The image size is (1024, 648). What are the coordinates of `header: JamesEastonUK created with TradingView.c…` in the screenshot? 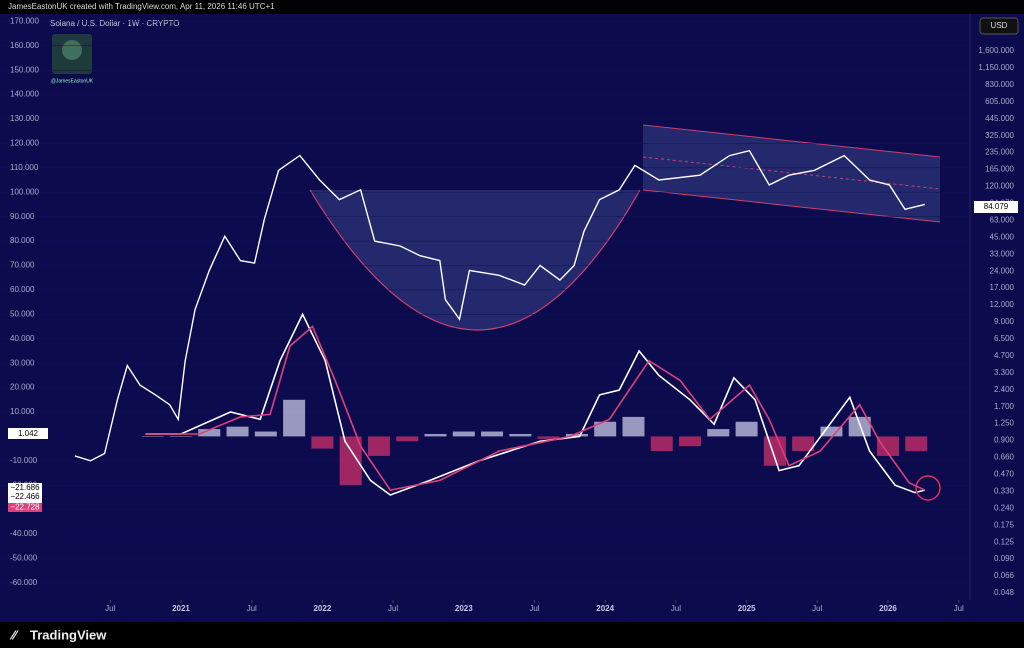 It's located at (141, 6).